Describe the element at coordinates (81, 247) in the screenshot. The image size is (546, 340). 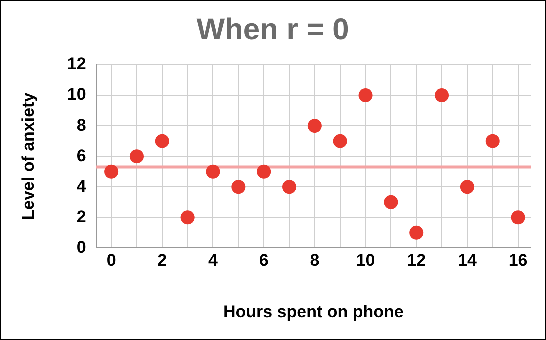
I see `y-tick-label: 0` at that location.